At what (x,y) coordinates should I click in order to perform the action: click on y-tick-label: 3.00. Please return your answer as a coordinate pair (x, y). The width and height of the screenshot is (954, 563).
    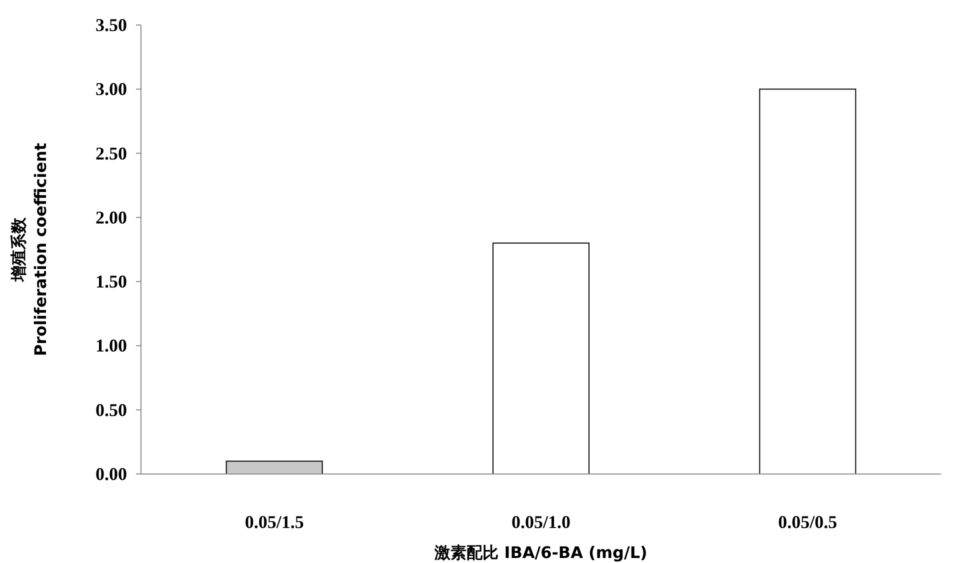
    Looking at the image, I should click on (111, 89).